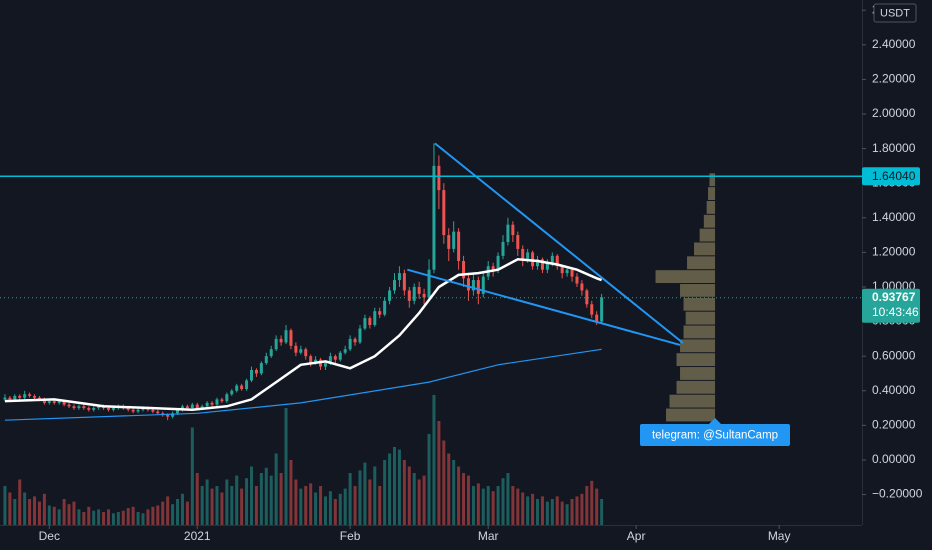 The height and width of the screenshot is (550, 932). What do you see at coordinates (894, 148) in the screenshot?
I see `y-tick-label: 1.80000` at bounding box center [894, 148].